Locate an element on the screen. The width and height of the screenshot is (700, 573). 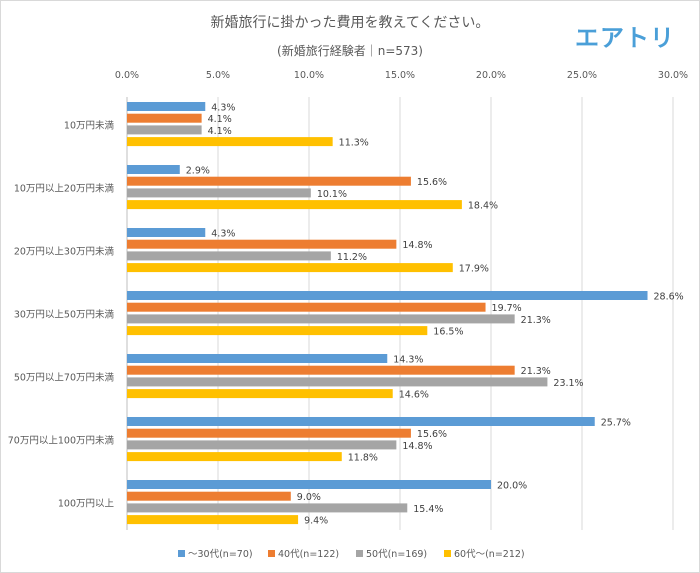
category-label: 30万円以上50万円未満 is located at coordinates (64, 314).